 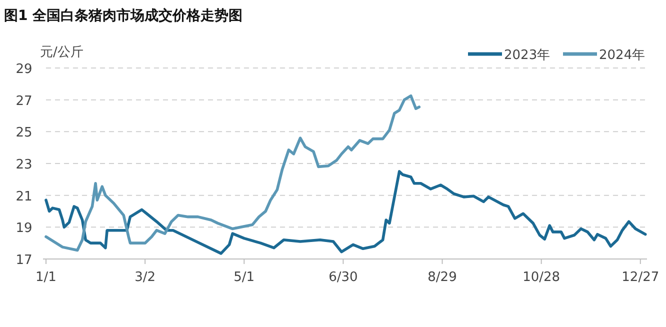 What do you see at coordinates (123, 15) in the screenshot?
I see `chart-title: 图1 全国白条猪肉市场成交价格走势图` at bounding box center [123, 15].